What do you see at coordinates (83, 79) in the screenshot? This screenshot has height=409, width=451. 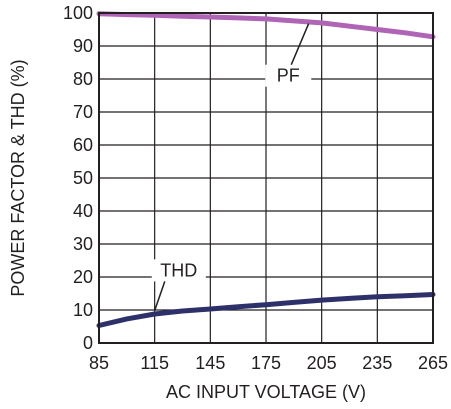 I see `y-tick-label: 80` at bounding box center [83, 79].